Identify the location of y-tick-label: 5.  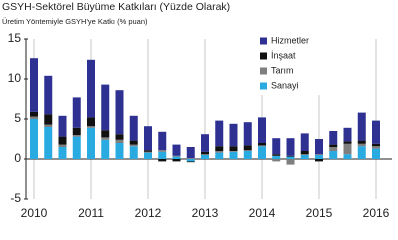
(17, 118).